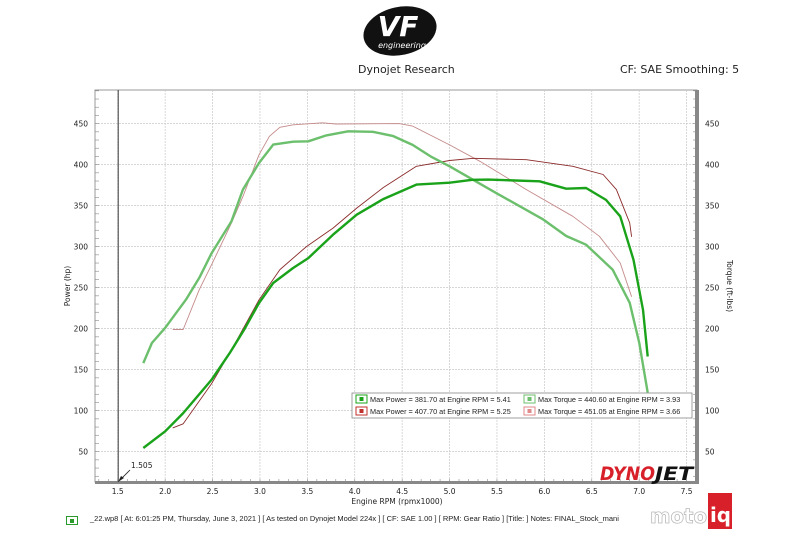  Describe the element at coordinates (165, 491) in the screenshot. I see `x-tick-label: 2.0` at that location.